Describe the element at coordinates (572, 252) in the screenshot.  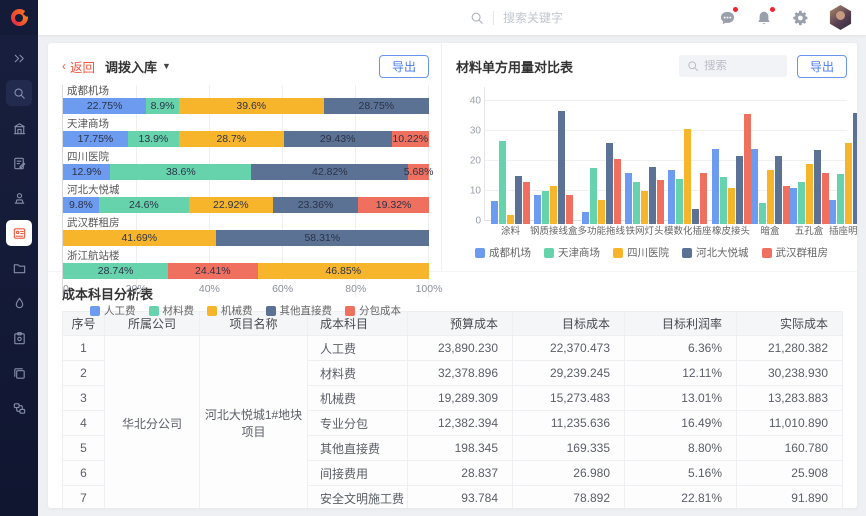
I see `legend-item-天津商场: 天津商场` at that location.